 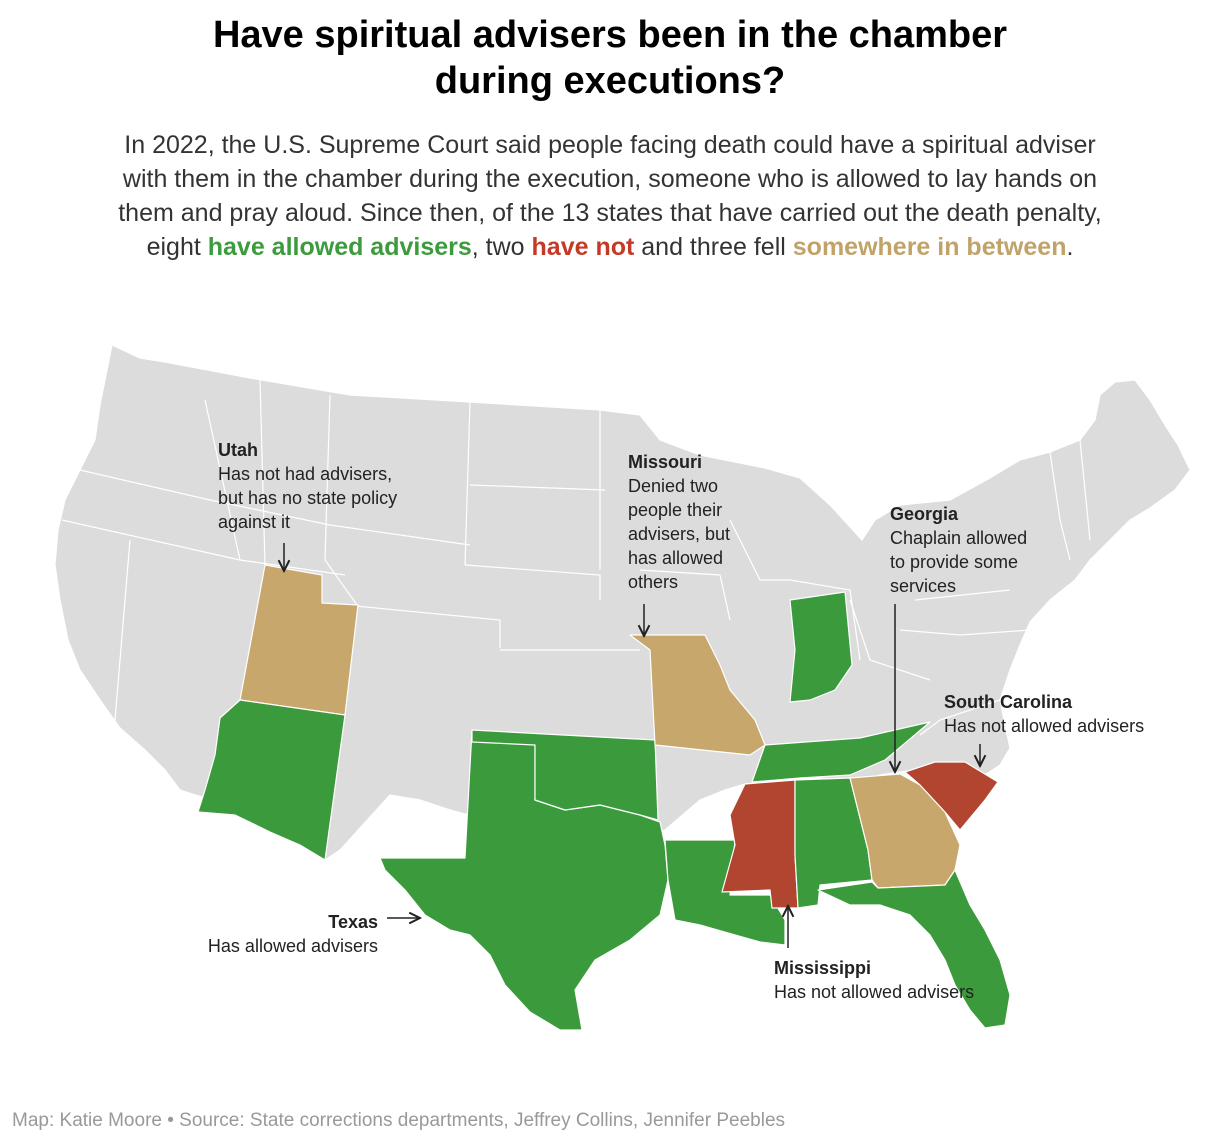 I want to click on annotation-title: Texas, so click(x=353, y=922).